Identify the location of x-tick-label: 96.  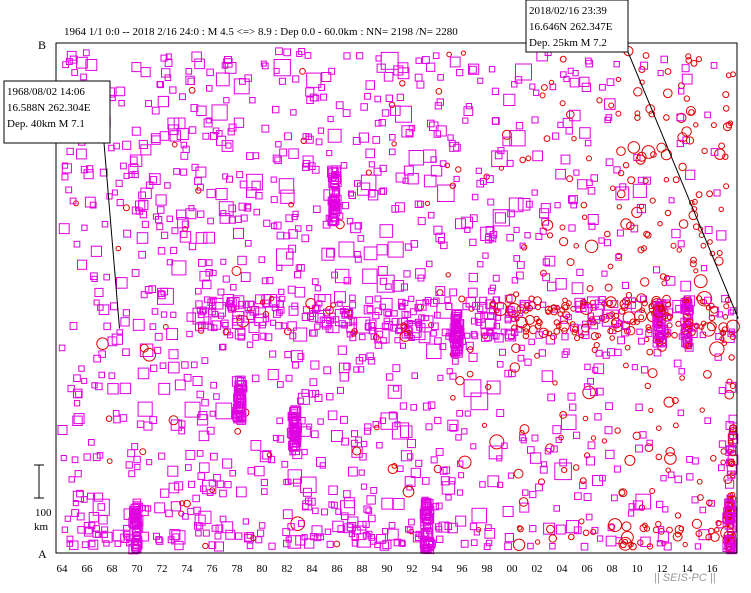
(463, 569).